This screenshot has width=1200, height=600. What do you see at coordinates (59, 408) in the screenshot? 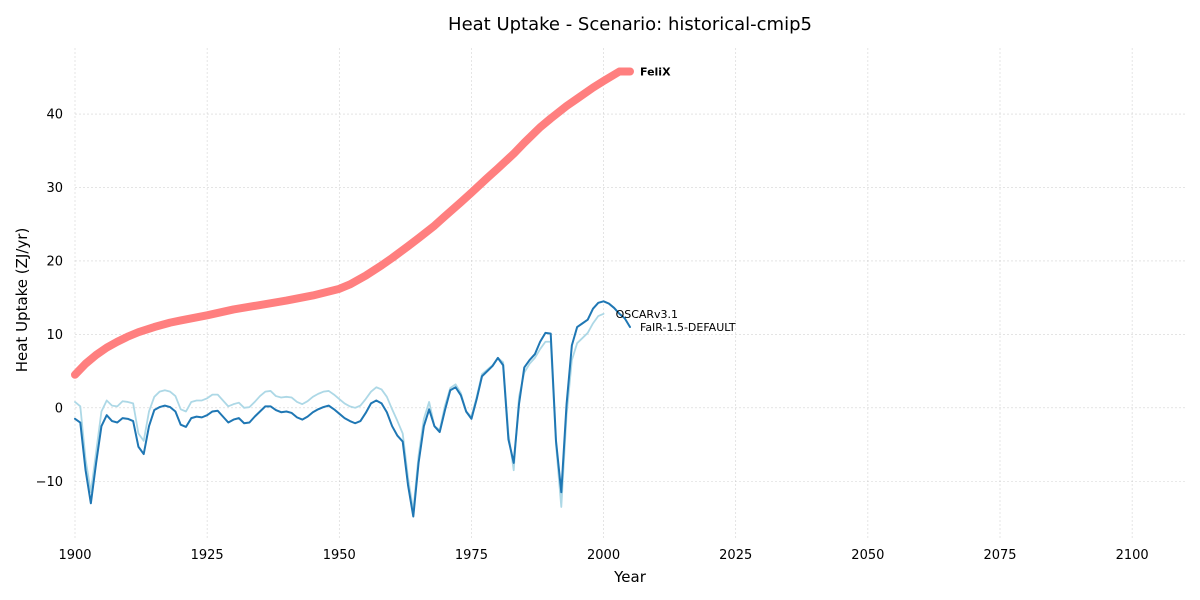
I see `y-tick-label: 0` at bounding box center [59, 408].